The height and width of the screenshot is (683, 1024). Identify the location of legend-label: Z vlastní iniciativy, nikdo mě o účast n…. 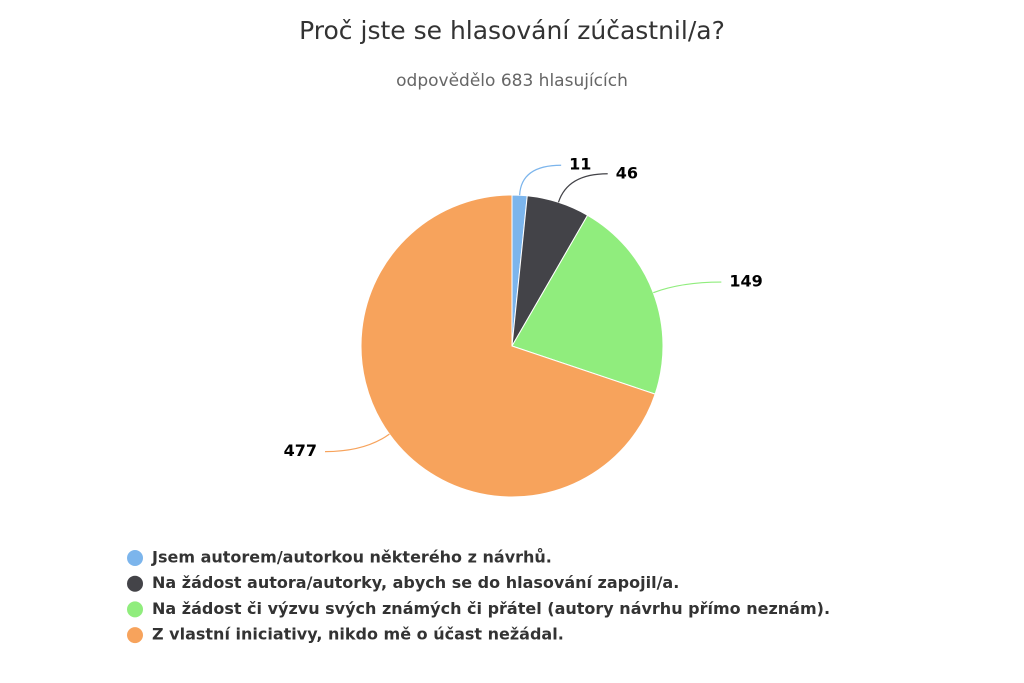
(358, 634).